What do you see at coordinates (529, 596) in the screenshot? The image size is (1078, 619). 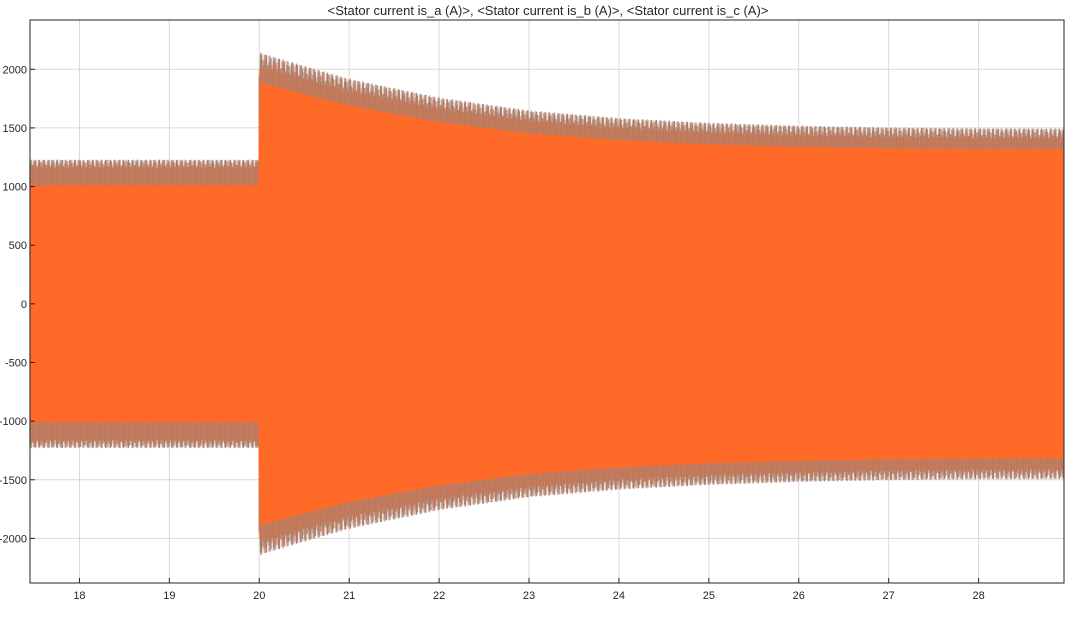 I see `x-tick-label: 23` at bounding box center [529, 596].